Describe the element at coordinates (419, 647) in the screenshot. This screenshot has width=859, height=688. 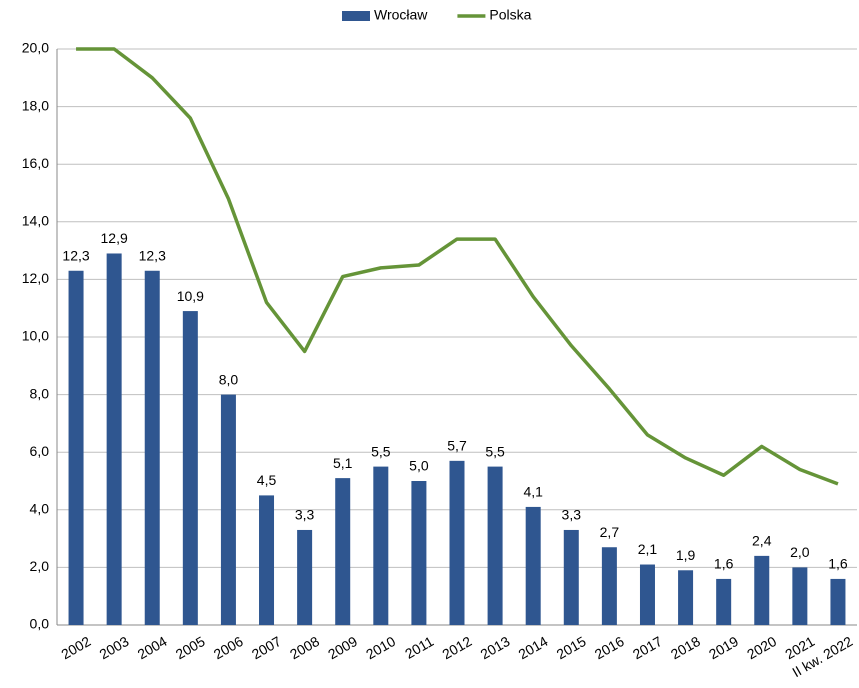
I see `x-tick-label: 2011` at that location.